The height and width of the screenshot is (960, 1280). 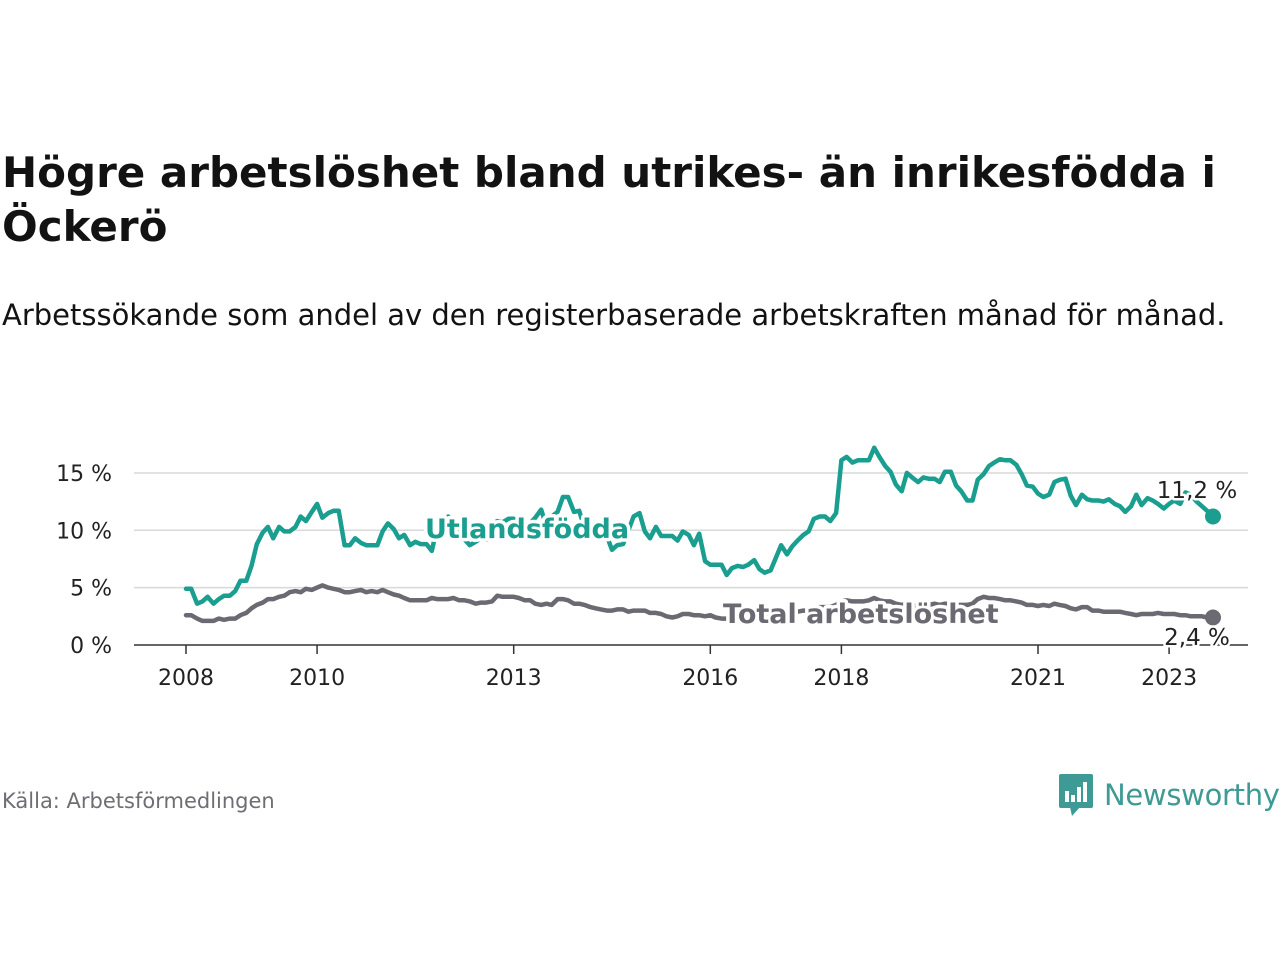 I want to click on x-tick-label: 2013, so click(x=514, y=678).